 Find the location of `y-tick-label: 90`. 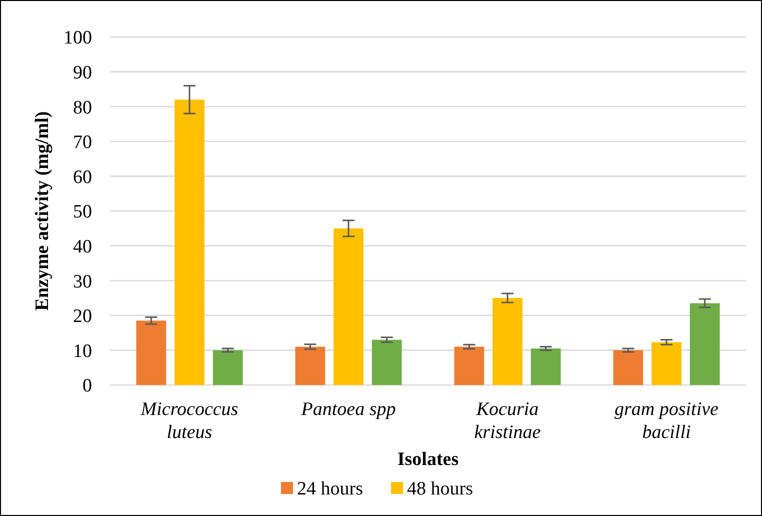

y-tick-label: 90 is located at coordinates (82, 73).